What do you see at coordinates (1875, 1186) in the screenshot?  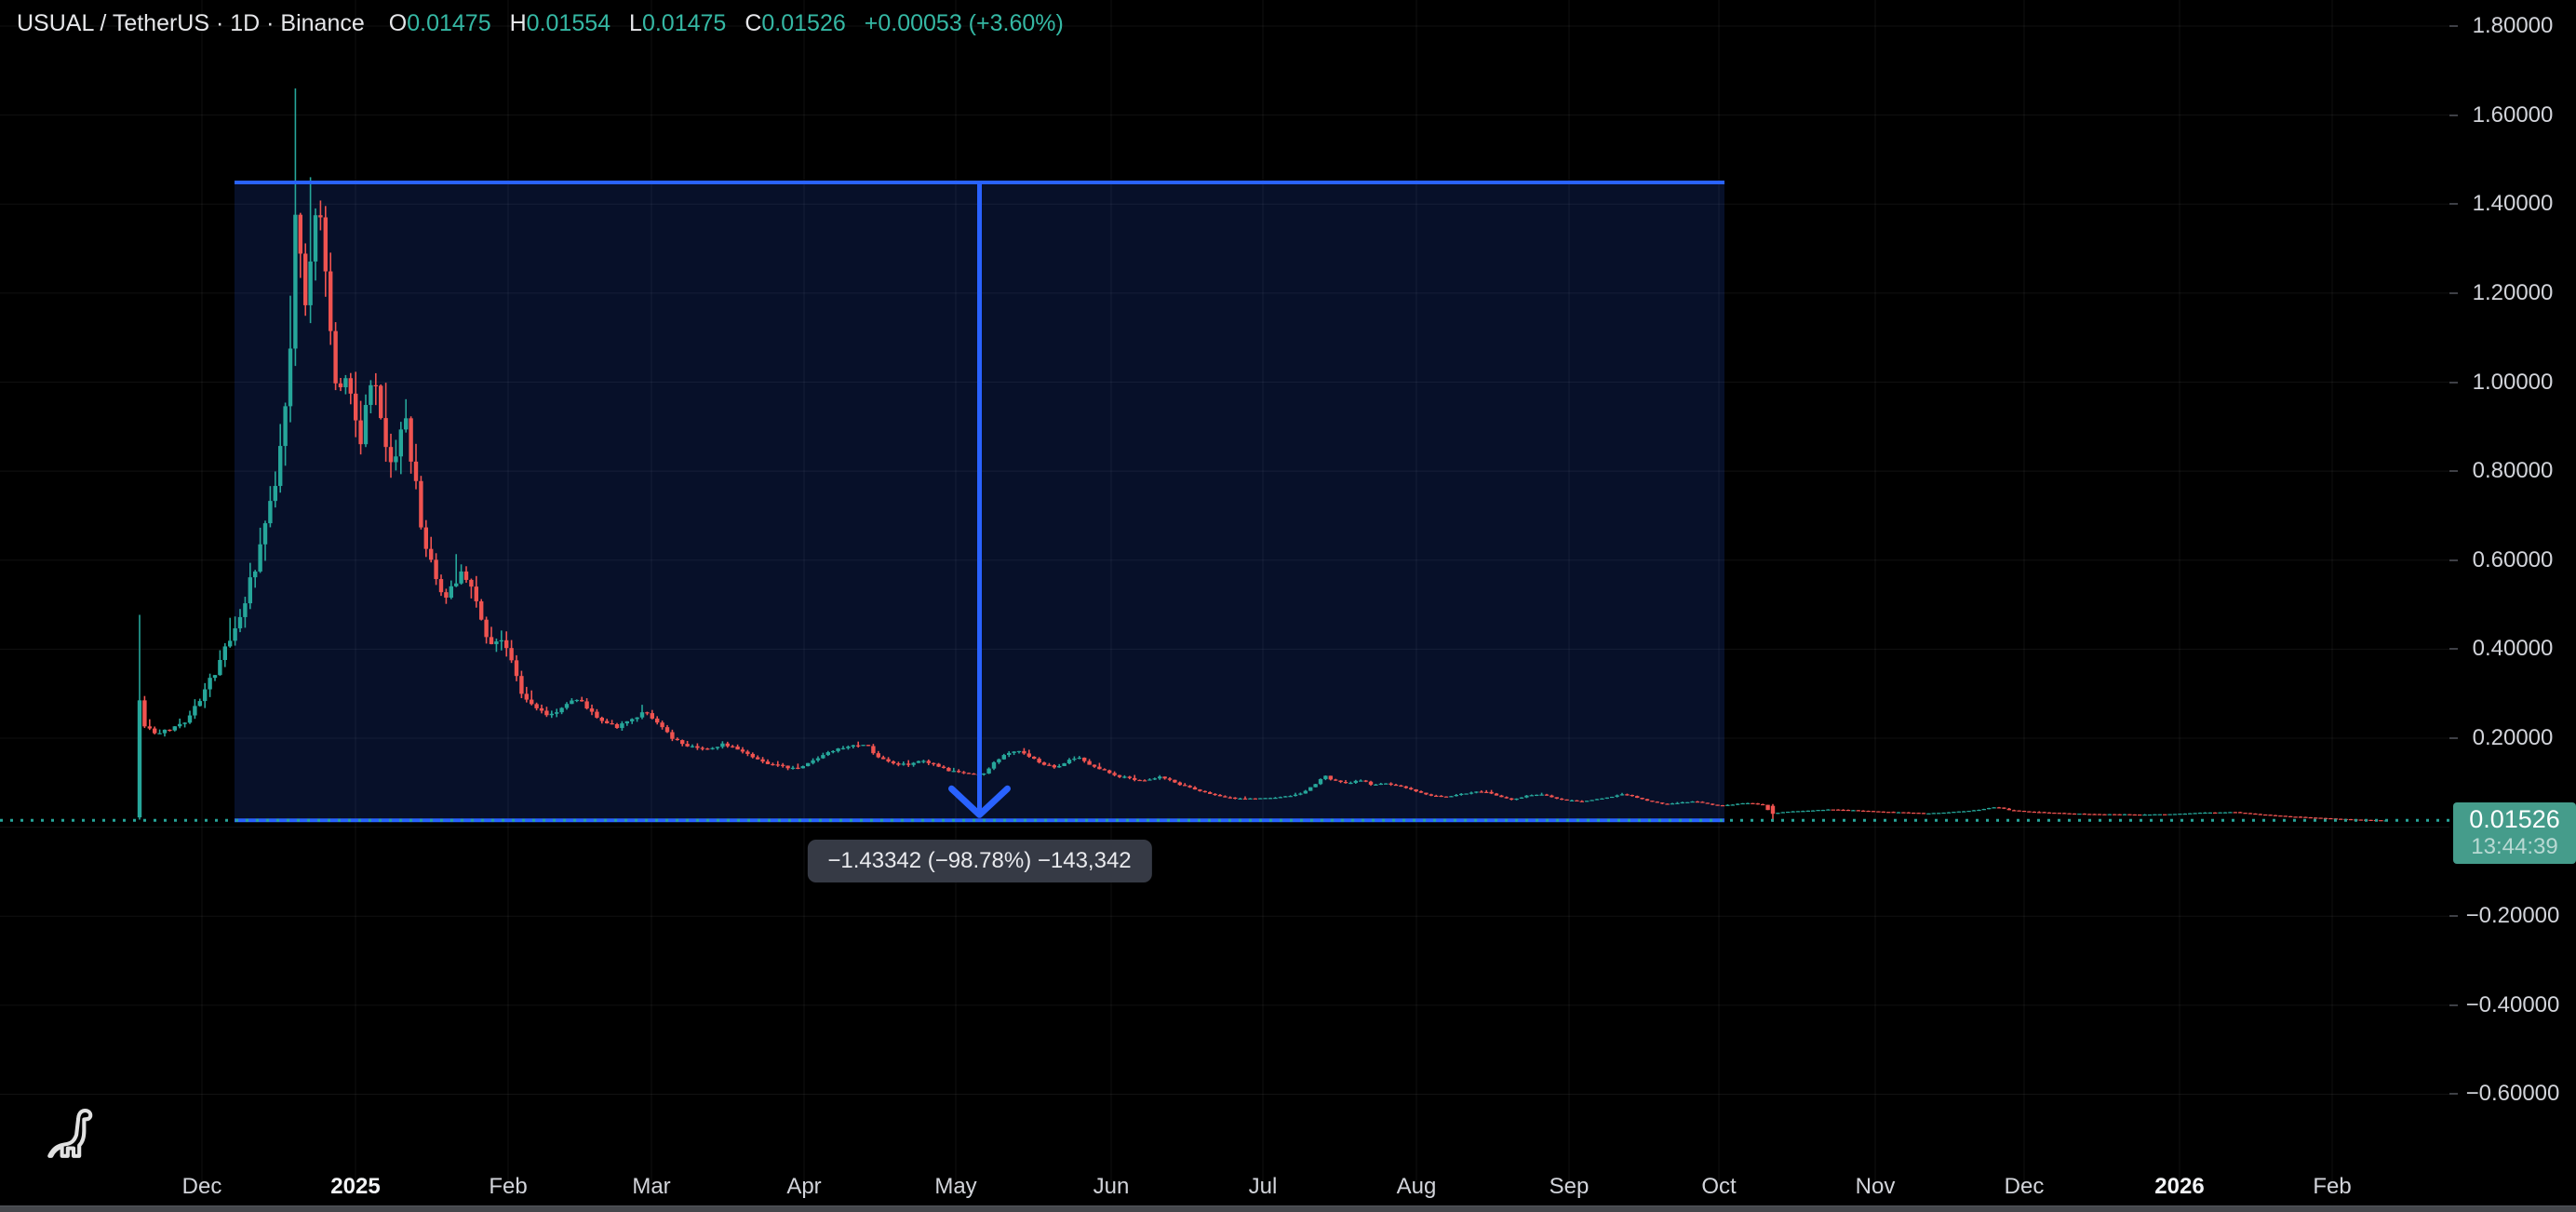 I see `time-axis-label: Nov` at bounding box center [1875, 1186].